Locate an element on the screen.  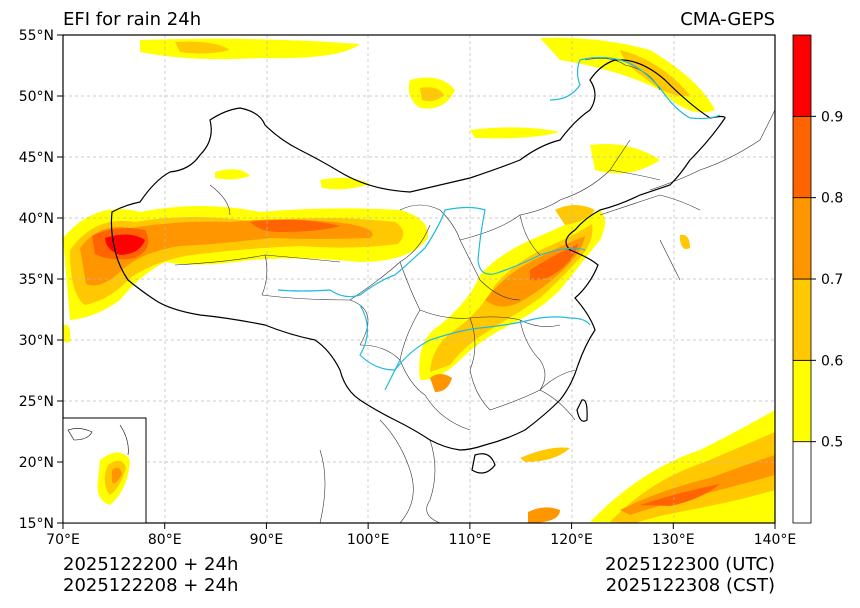
init-time-block: 2025122200 + 24h 2025122208 + 24h is located at coordinates (150, 575).